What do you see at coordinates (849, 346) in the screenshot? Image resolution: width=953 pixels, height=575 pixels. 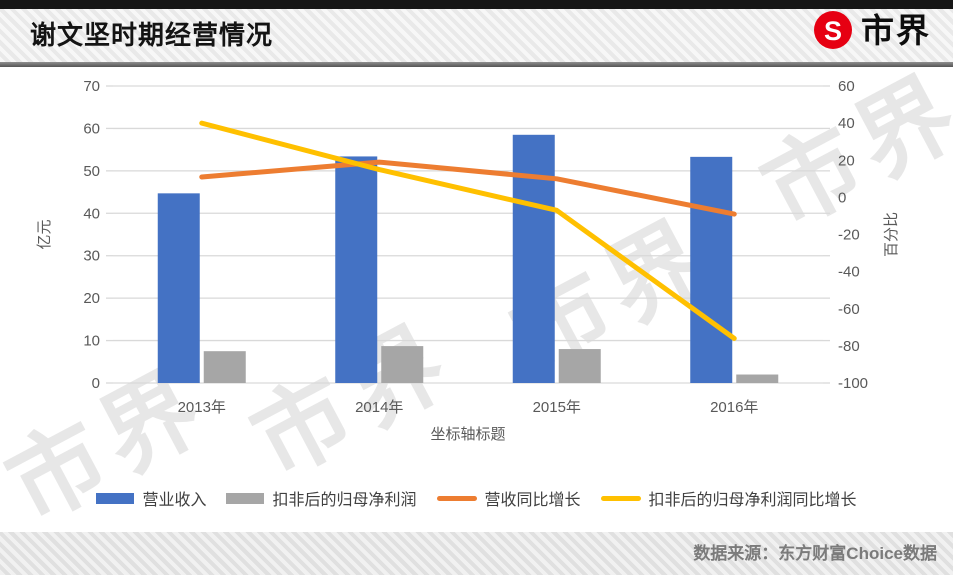 I see `right-axis-tick-label: -80` at bounding box center [849, 346].